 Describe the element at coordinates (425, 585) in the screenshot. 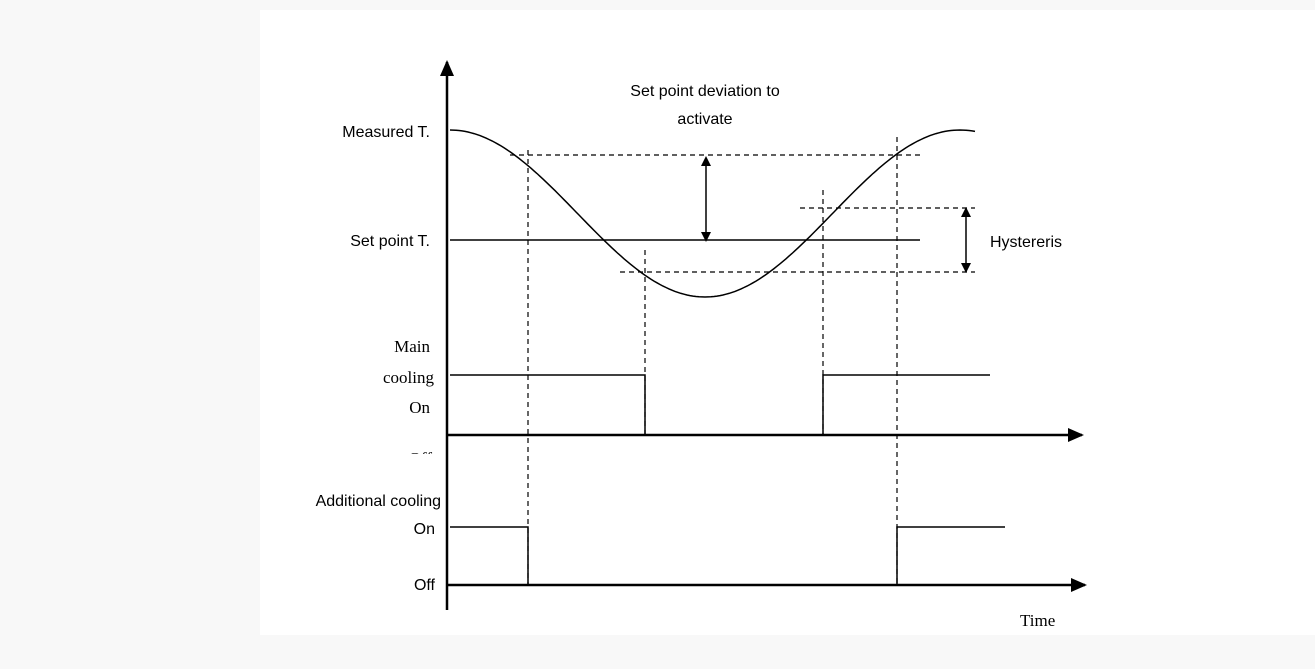

I see `additional-off-label: Off` at that location.